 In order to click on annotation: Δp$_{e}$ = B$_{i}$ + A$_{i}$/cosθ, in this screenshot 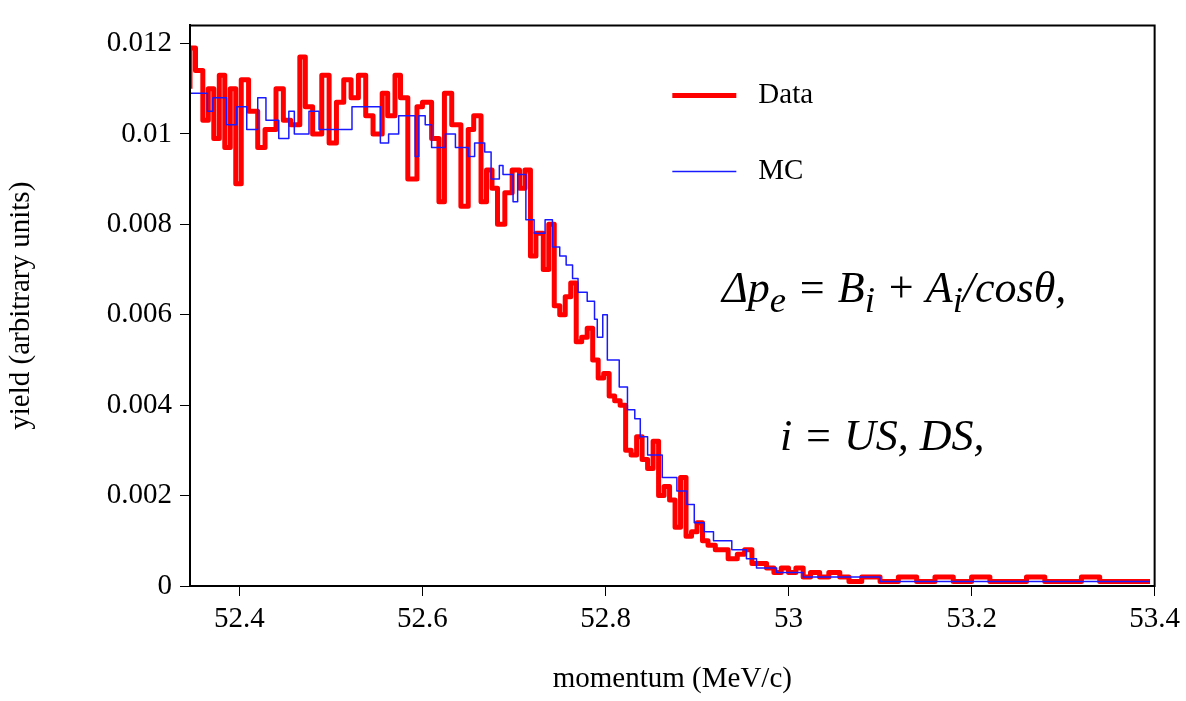, I will do `click(894, 291)`.